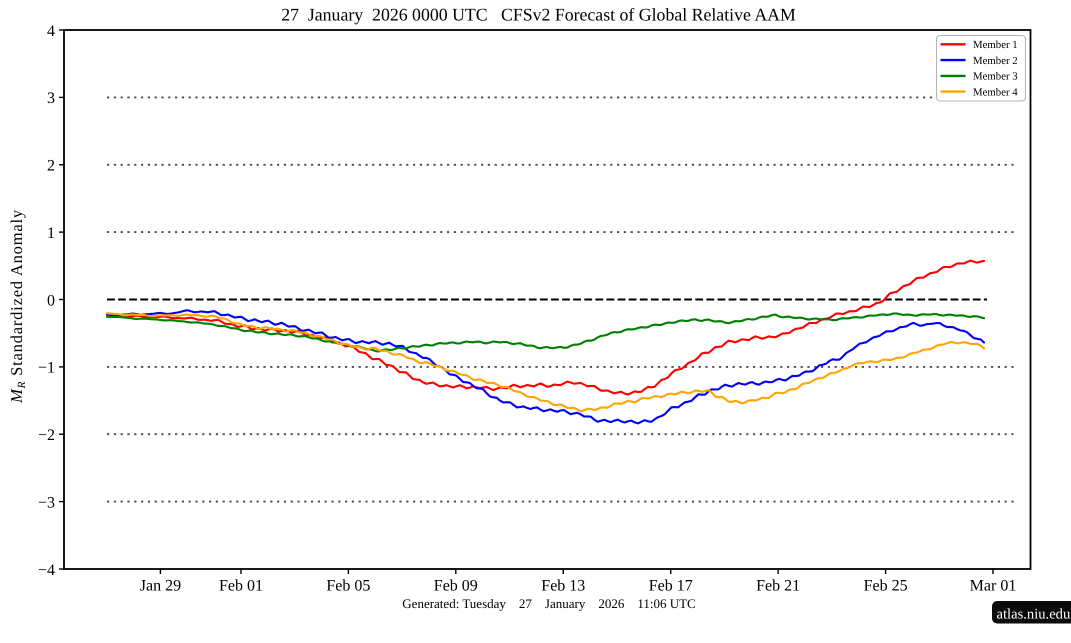  What do you see at coordinates (348, 585) in the screenshot?
I see `svg-text: Feb 05` at bounding box center [348, 585].